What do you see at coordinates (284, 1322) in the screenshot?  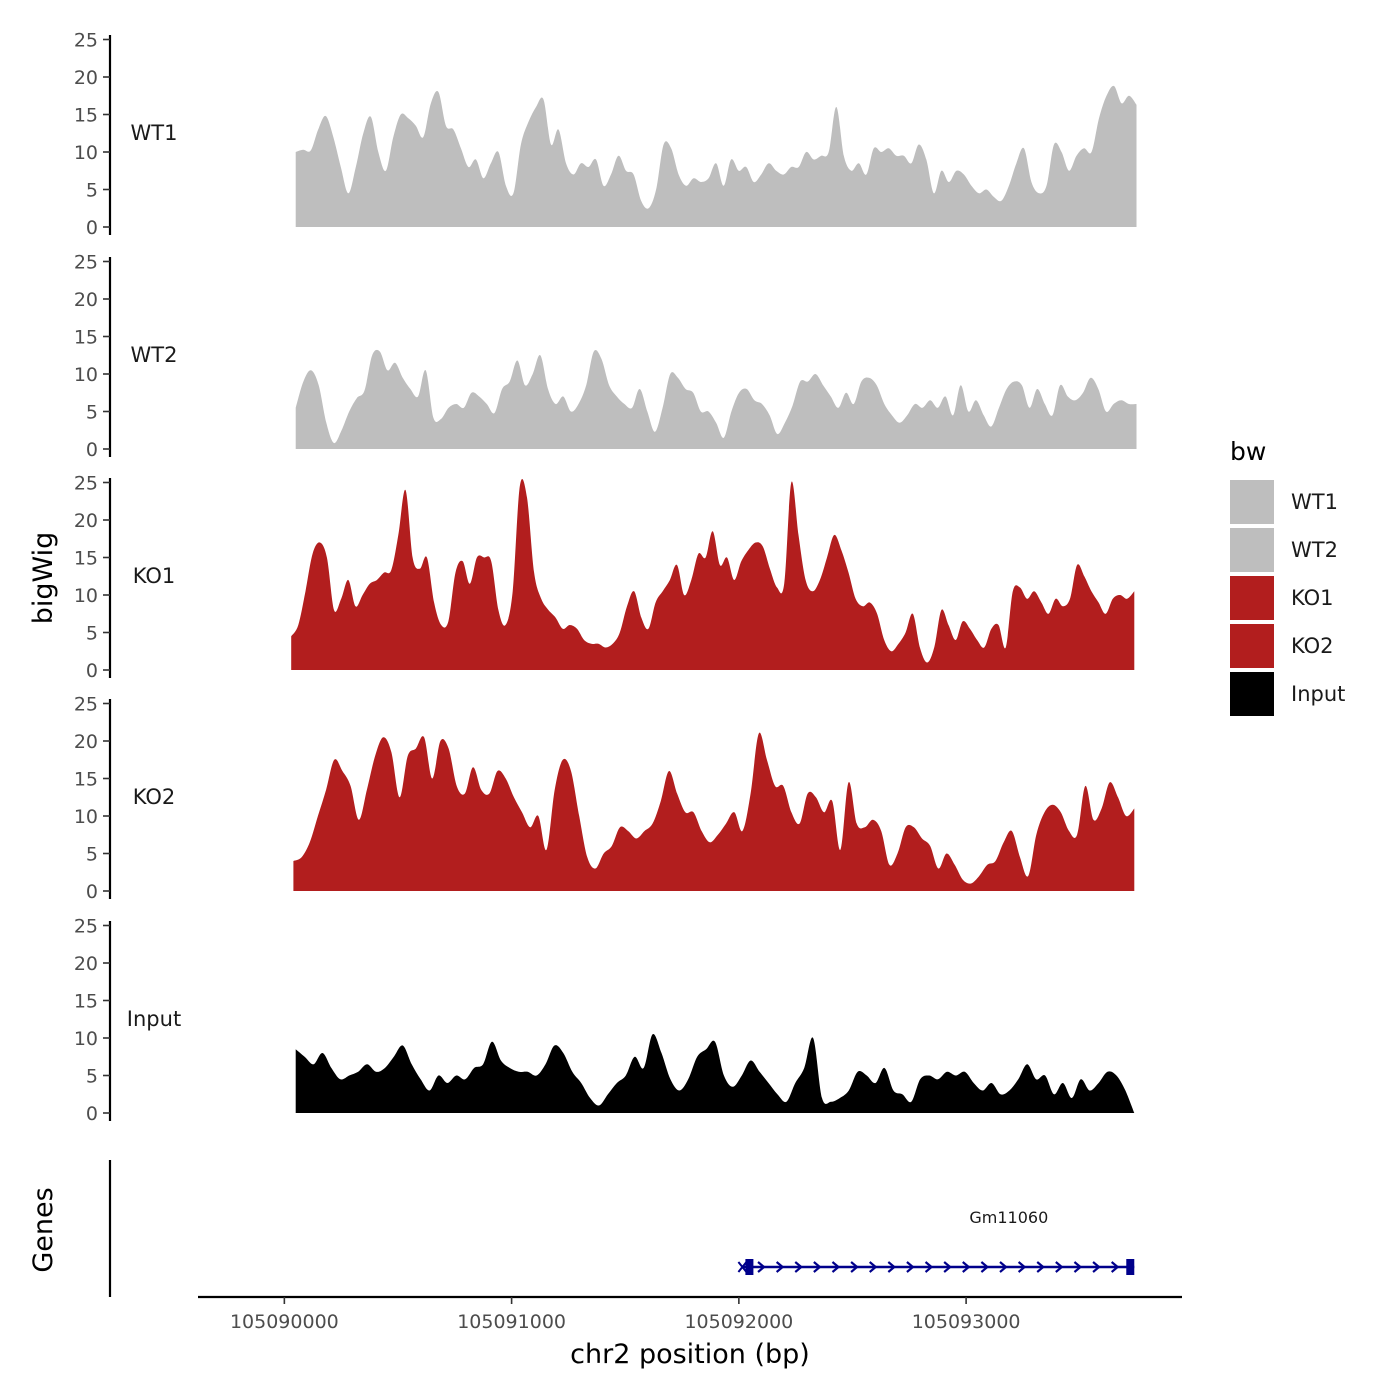 I see `x-tick-label: 105090000` at bounding box center [284, 1322].